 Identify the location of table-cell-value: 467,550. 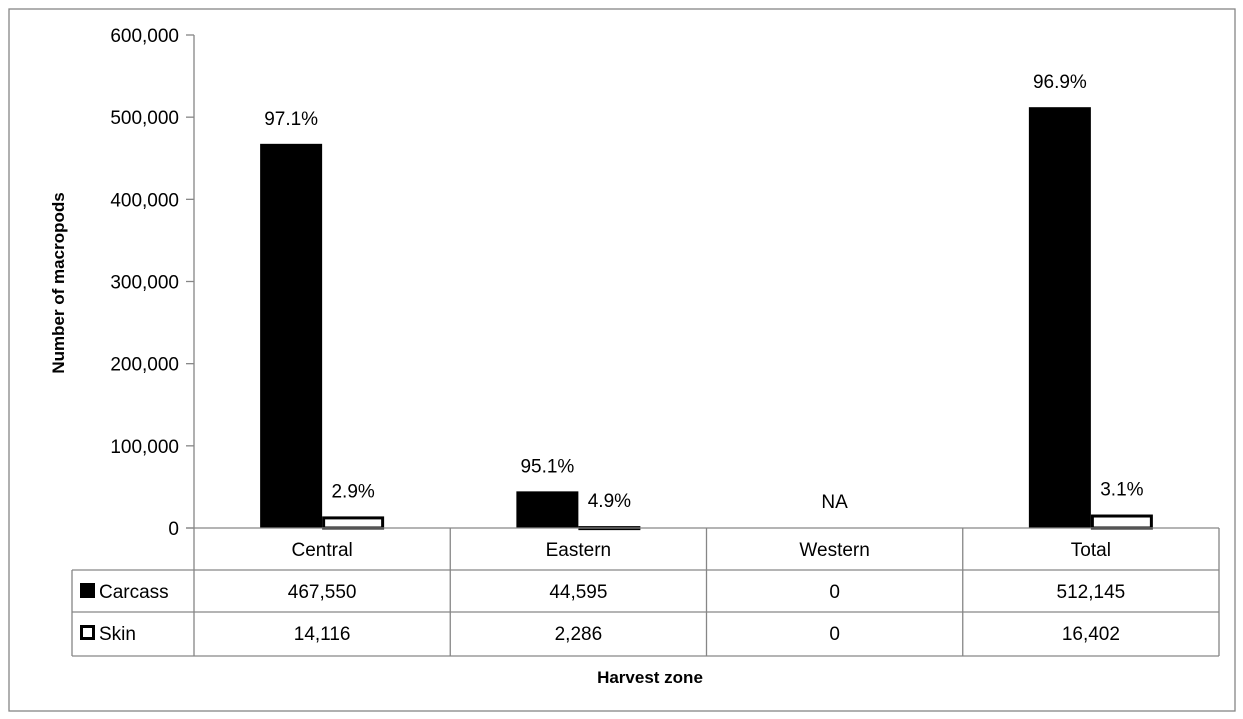
(322, 592).